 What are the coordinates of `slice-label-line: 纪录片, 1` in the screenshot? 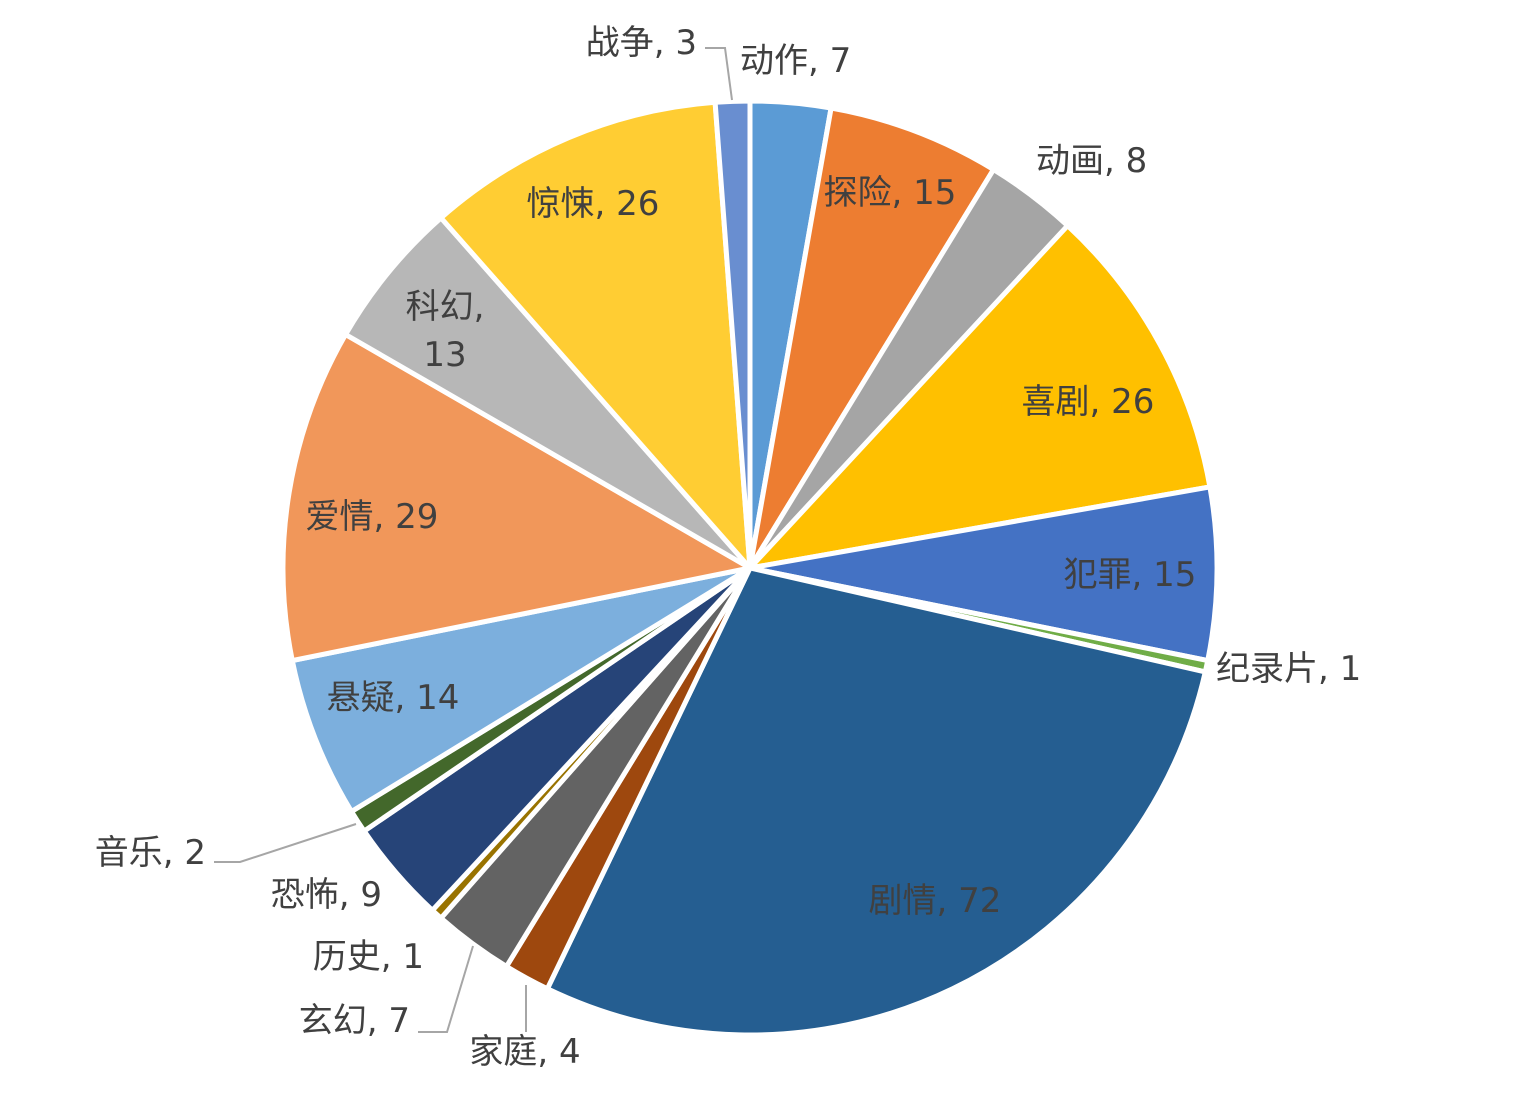 It's located at (1288, 669).